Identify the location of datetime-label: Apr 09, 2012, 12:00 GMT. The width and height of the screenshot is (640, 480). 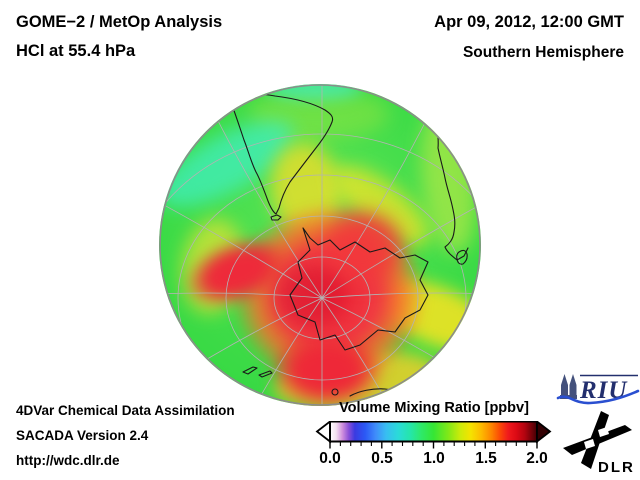
(529, 22).